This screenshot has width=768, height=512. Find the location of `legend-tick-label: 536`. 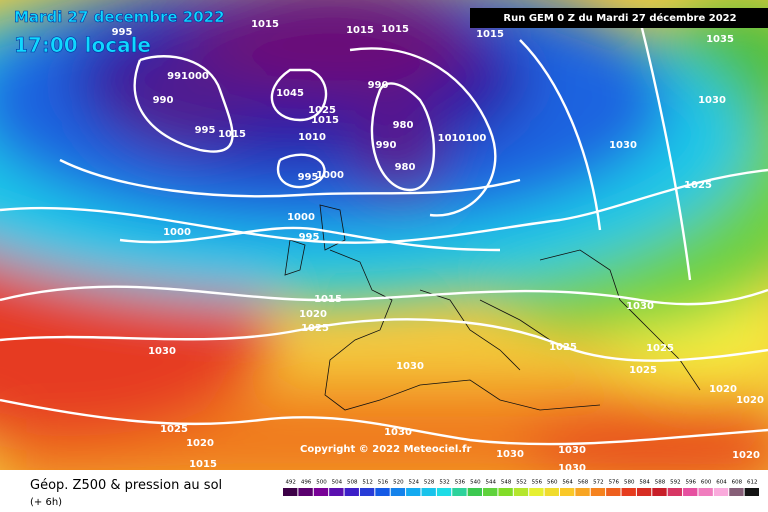

legend-tick-label: 536 is located at coordinates (460, 483).